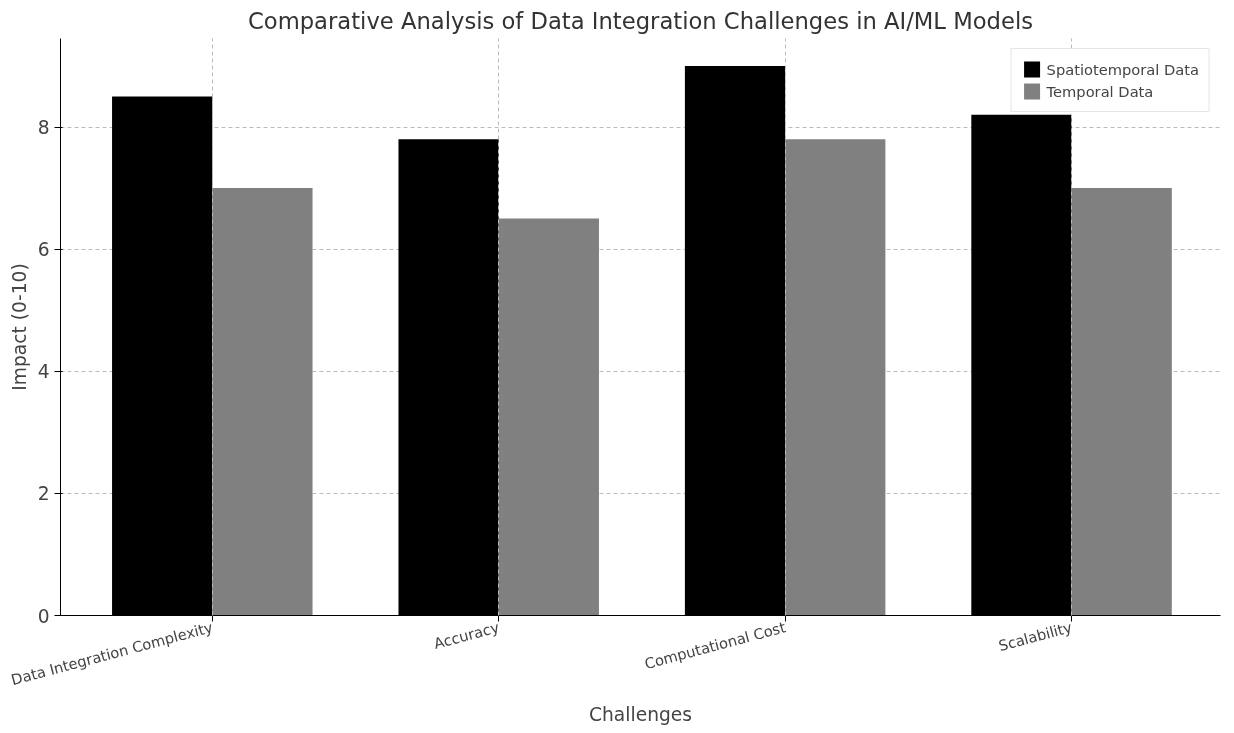  Describe the element at coordinates (43, 250) in the screenshot. I see `y-tick-label: 6` at that location.